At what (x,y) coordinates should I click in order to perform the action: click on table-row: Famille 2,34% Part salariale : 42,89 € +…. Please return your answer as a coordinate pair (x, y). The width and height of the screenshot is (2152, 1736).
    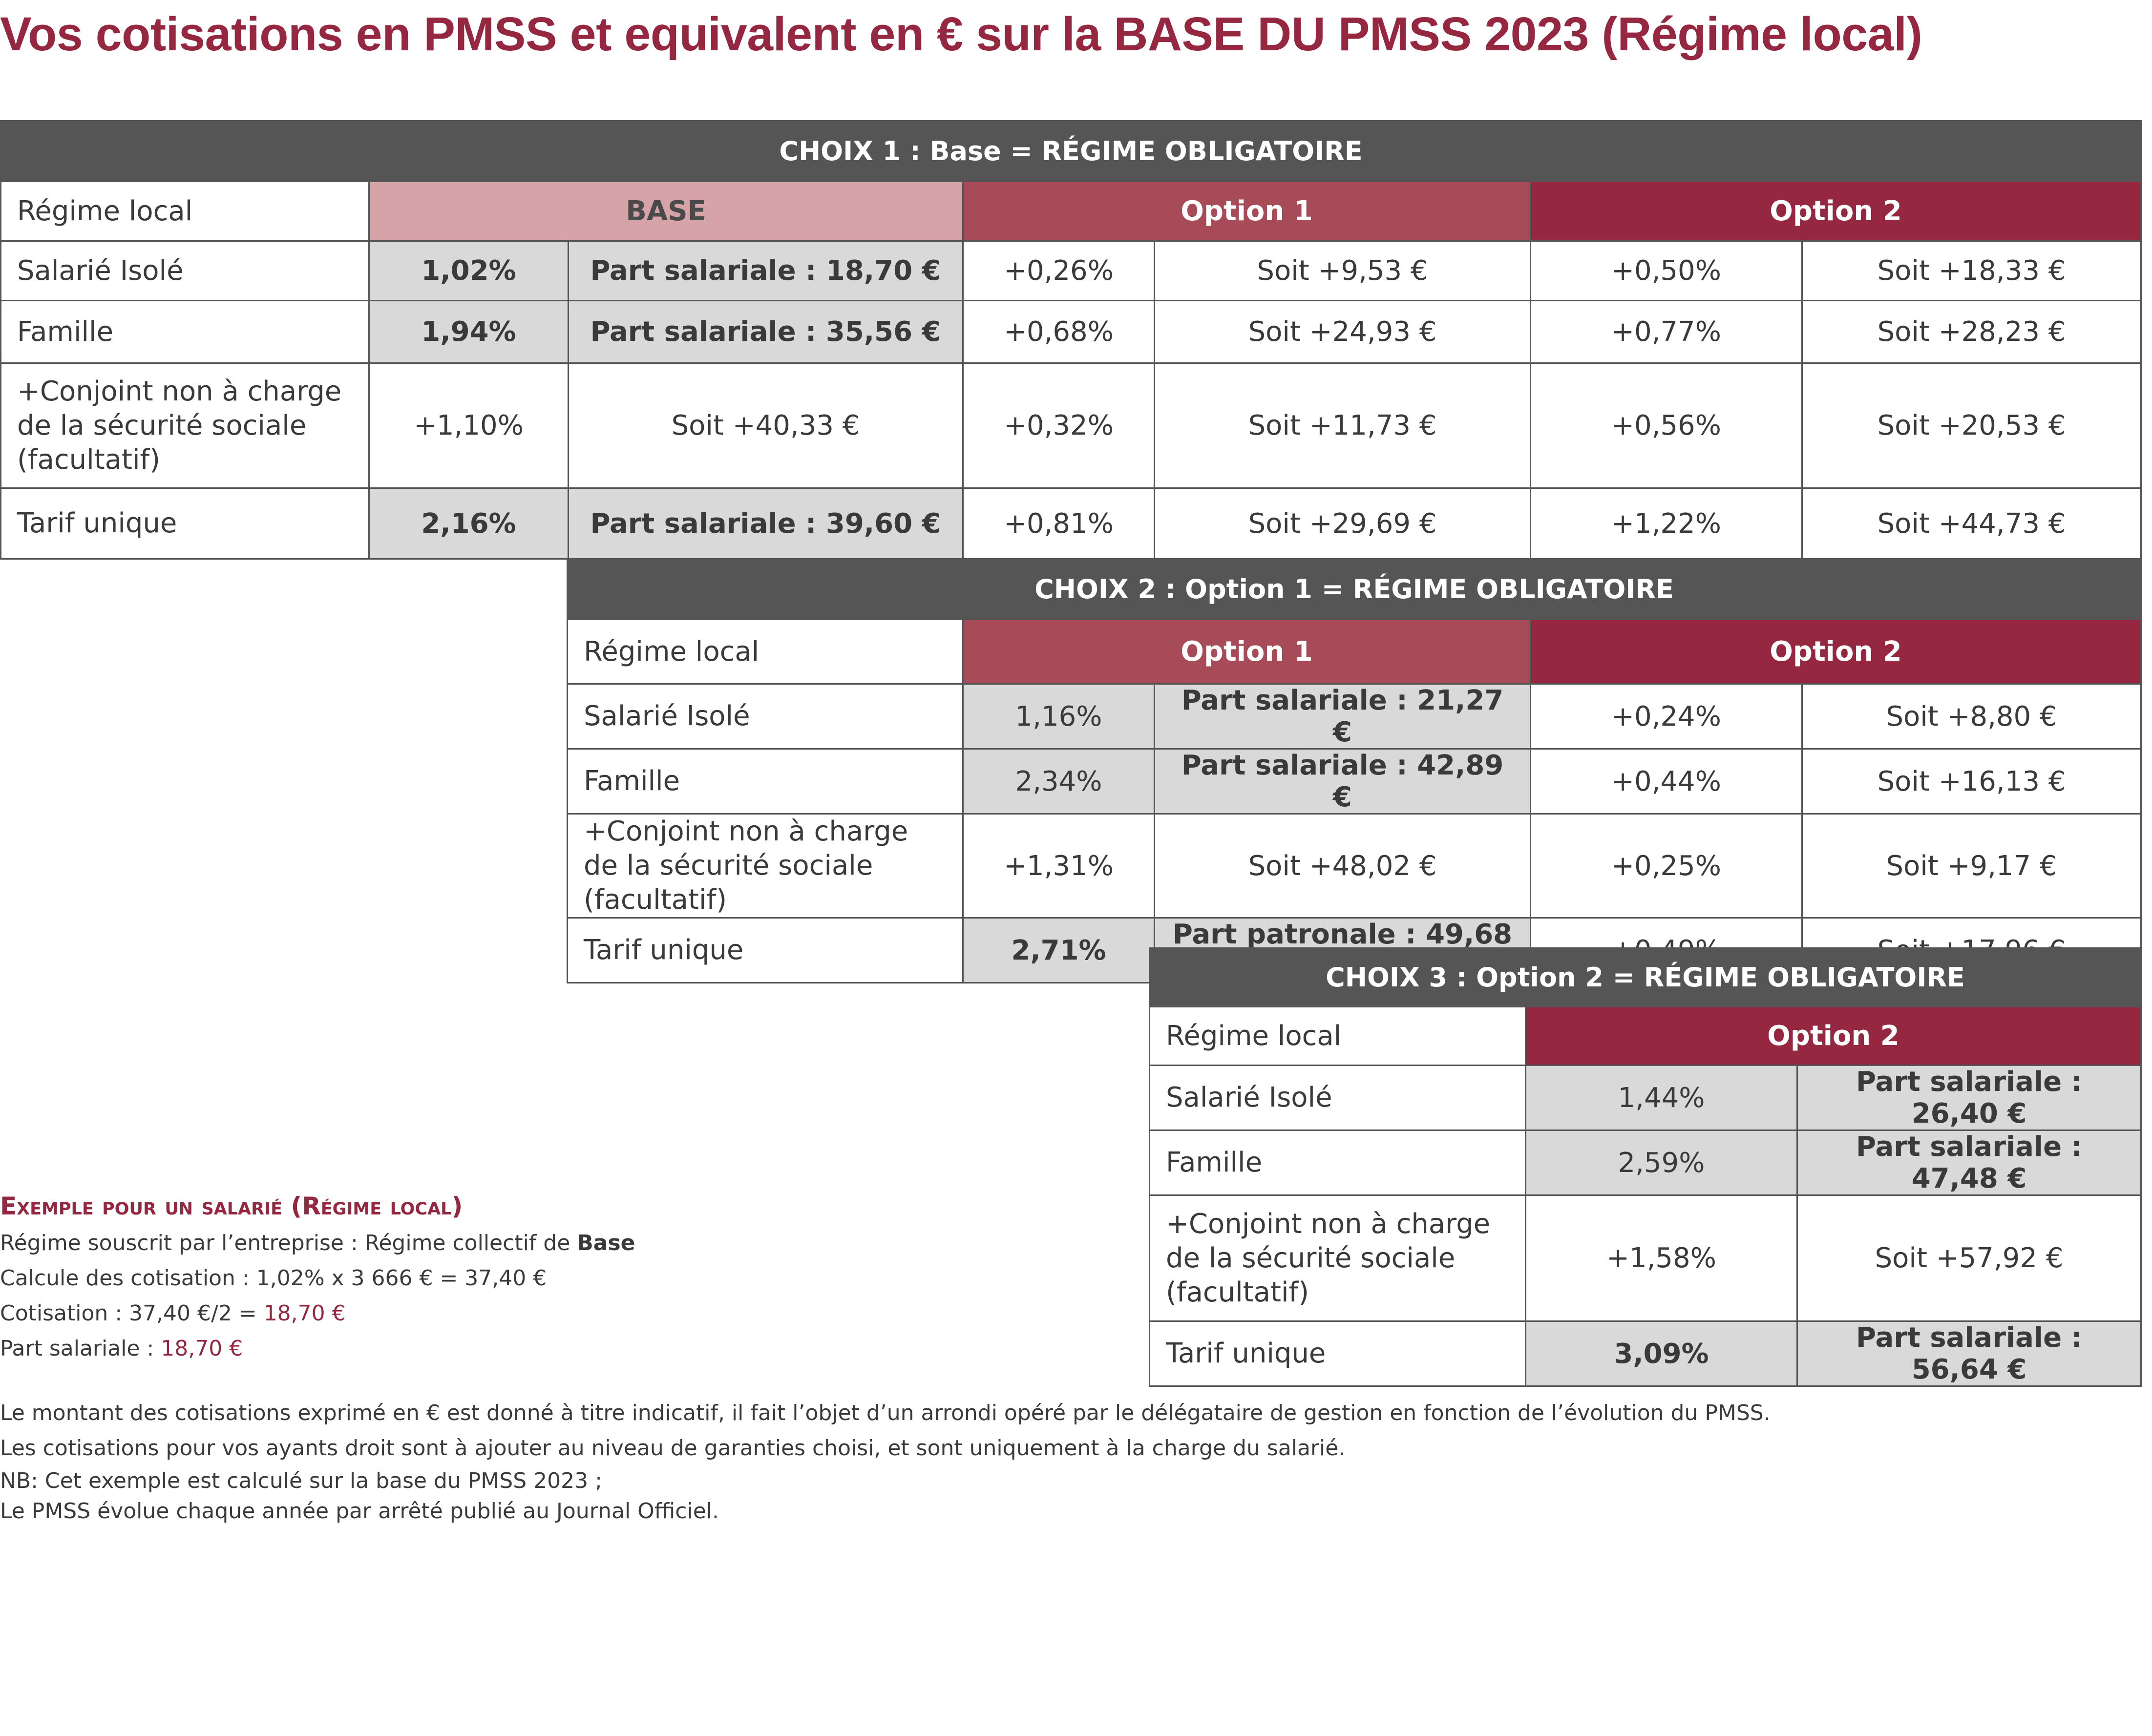
    Looking at the image, I should click on (1355, 781).